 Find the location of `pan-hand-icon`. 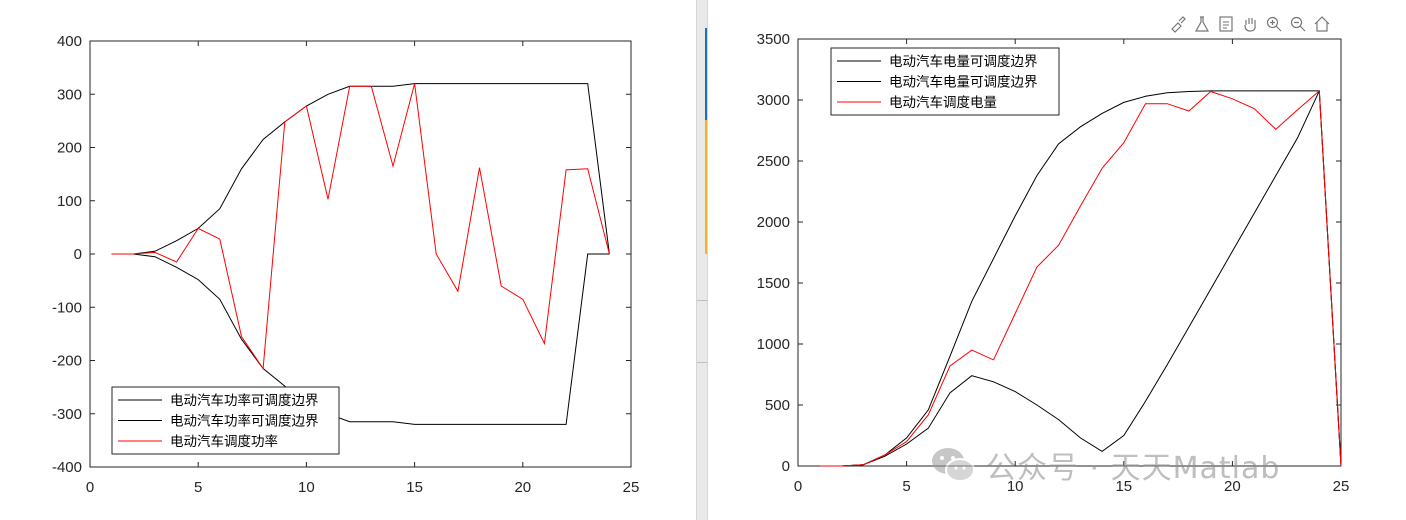

pan-hand-icon is located at coordinates (1250, 24).